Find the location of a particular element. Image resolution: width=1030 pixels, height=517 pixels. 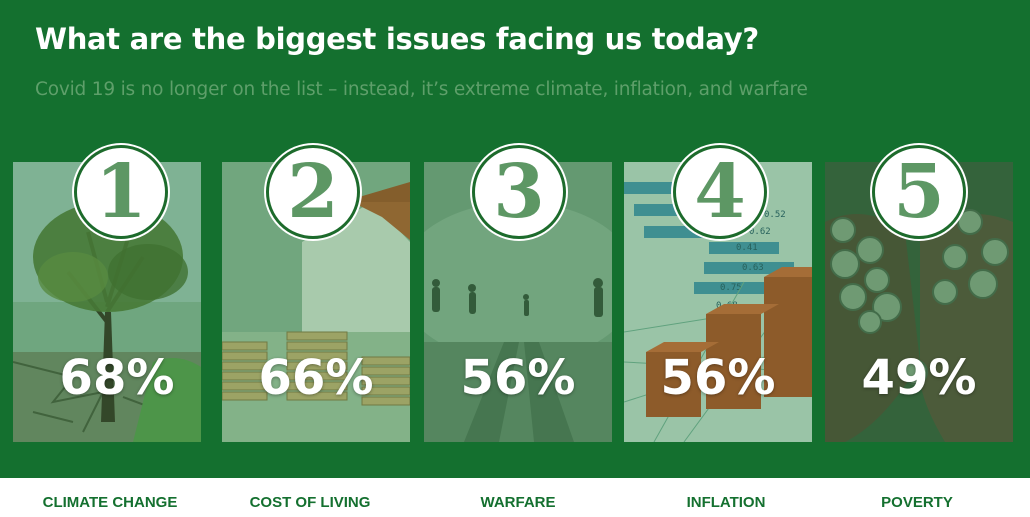

issue-percentage: 49% is located at coordinates (919, 378).